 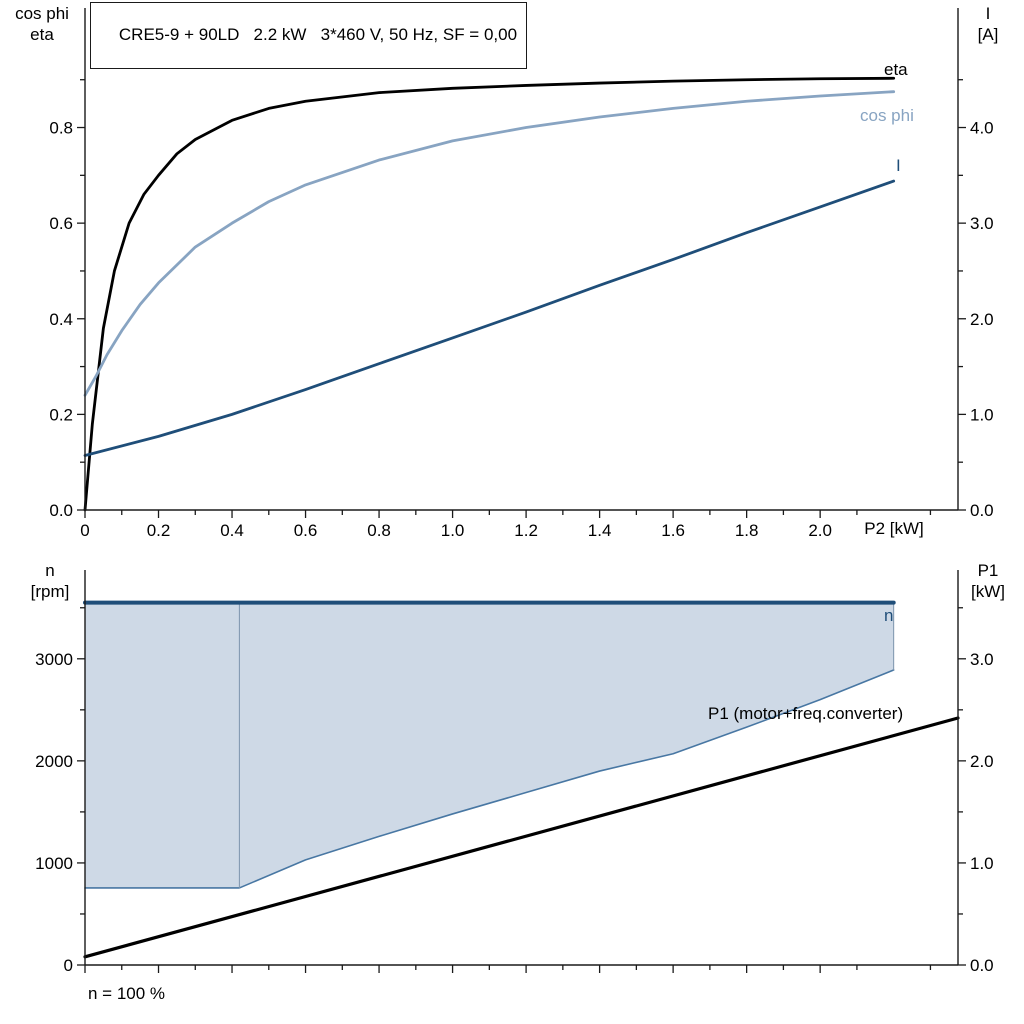 What do you see at coordinates (68, 965) in the screenshot?
I see `y-tick-label: 0` at bounding box center [68, 965].